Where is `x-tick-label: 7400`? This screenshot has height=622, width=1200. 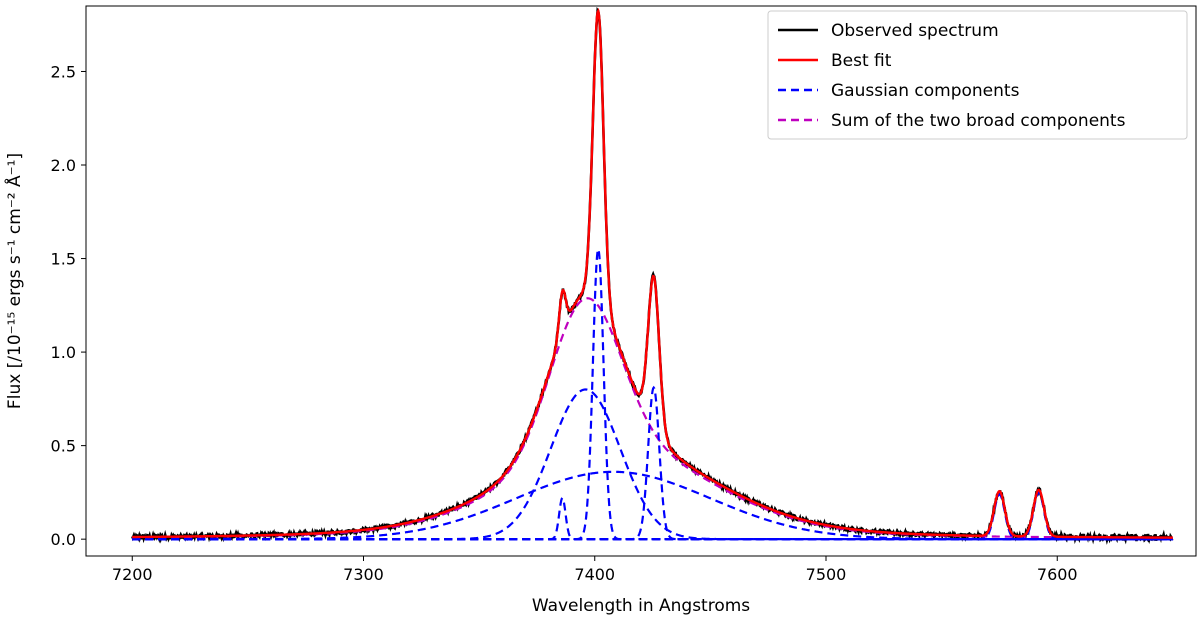 x-tick-label: 7400 is located at coordinates (594, 574).